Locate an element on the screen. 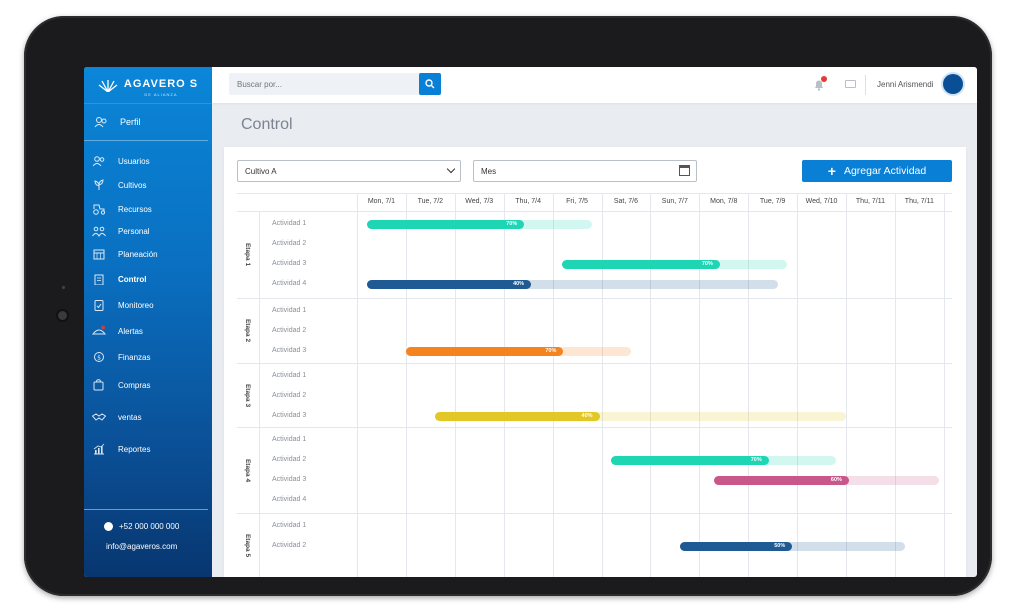 This screenshot has width=1024, height=610. sidebar-item-cultivos: Cultivos is located at coordinates (148, 185).